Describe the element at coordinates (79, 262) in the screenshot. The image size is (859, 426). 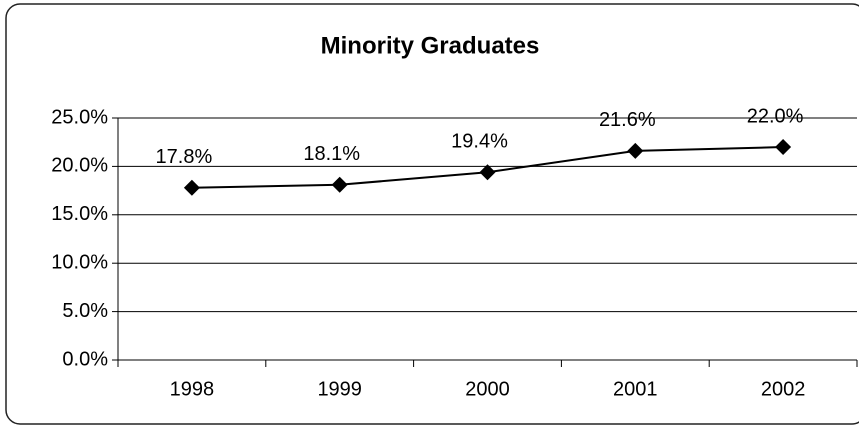
I see `y-tick-label: 10.0%` at that location.